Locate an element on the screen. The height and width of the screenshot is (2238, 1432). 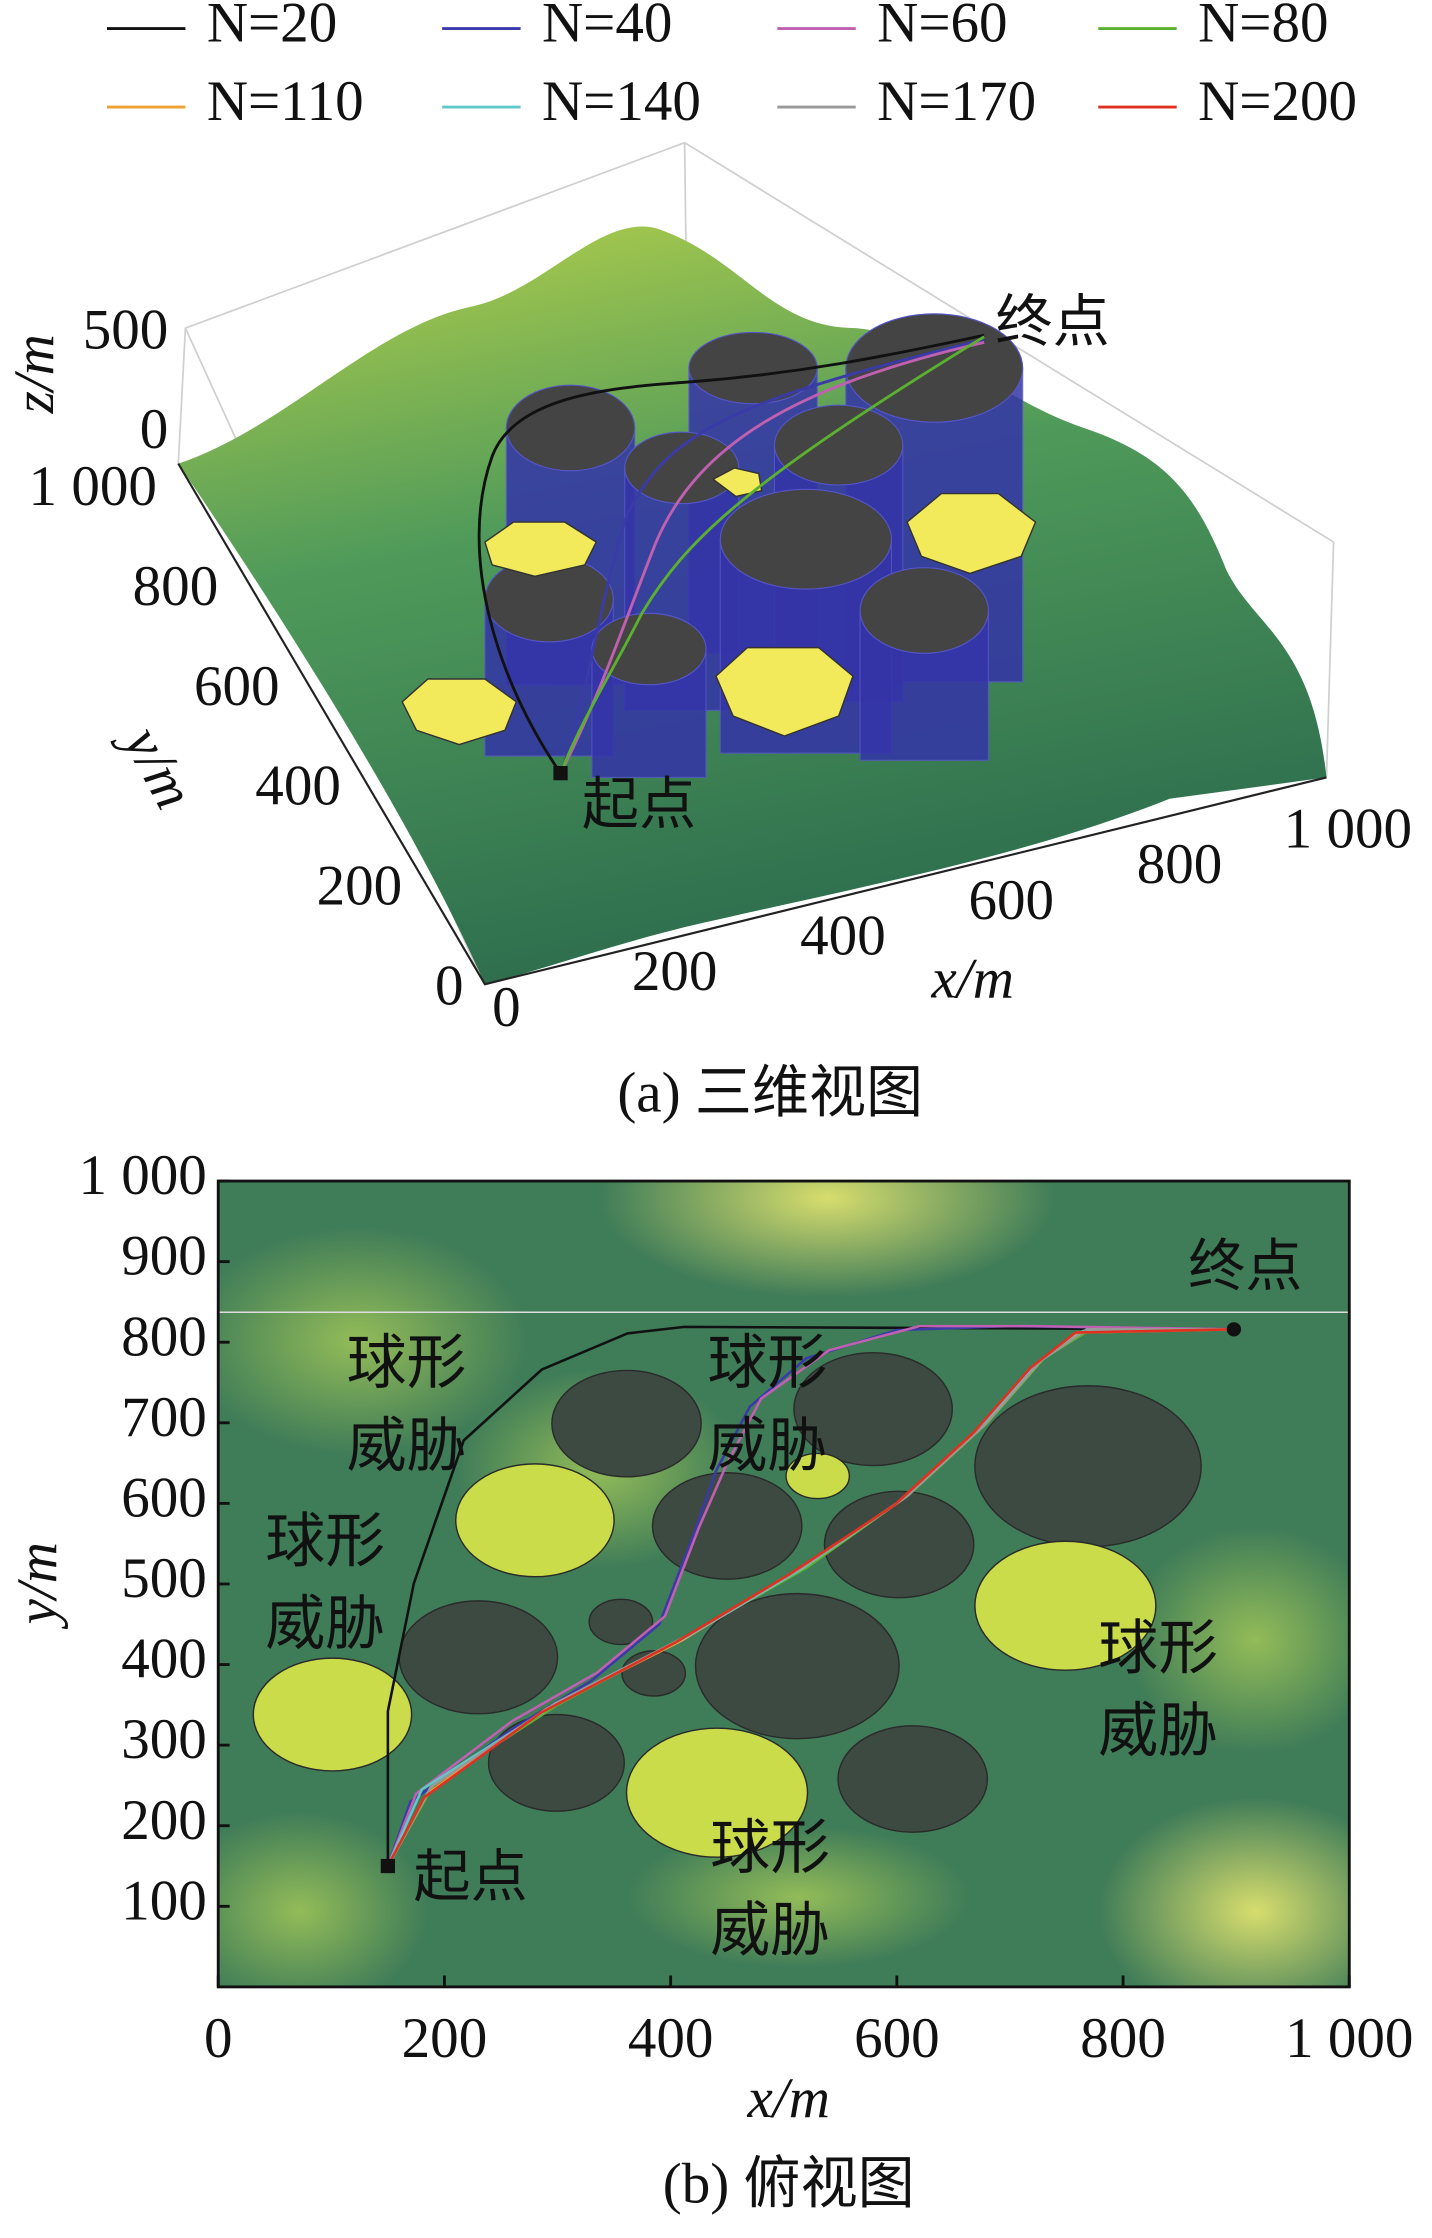
legend-label: N=40 is located at coordinates (607, 27).